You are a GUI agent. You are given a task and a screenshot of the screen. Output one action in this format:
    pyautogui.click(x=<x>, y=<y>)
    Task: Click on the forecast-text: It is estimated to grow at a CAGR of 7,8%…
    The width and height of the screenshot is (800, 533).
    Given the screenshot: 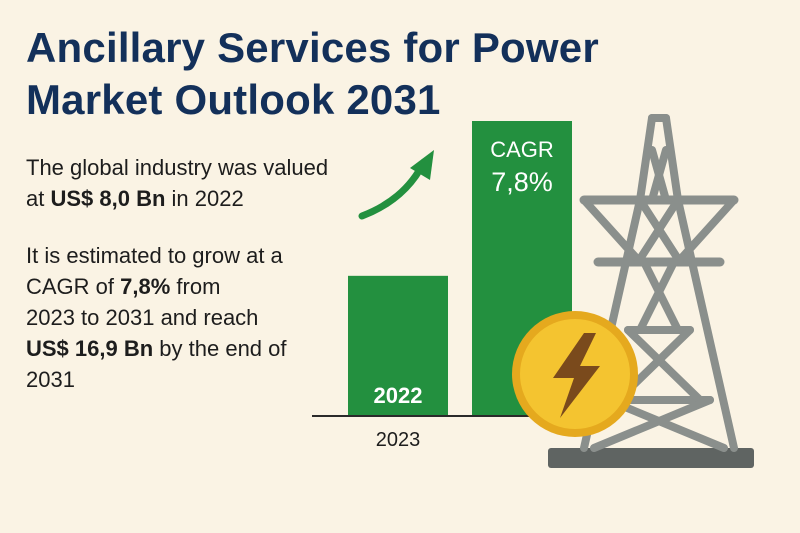 What is the action you would take?
    pyautogui.click(x=176, y=317)
    